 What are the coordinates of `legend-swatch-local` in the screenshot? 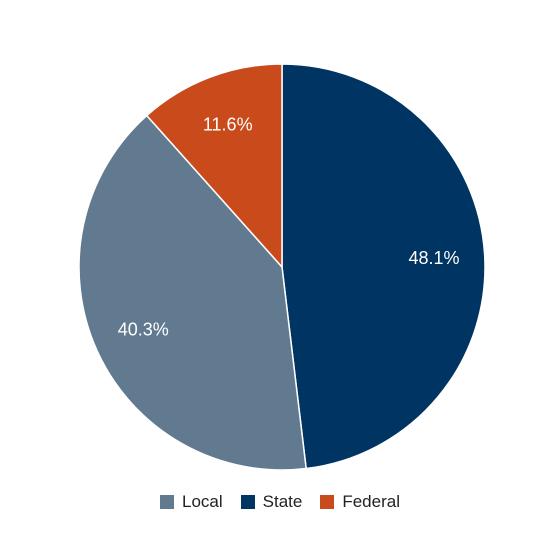 It's located at (167, 502).